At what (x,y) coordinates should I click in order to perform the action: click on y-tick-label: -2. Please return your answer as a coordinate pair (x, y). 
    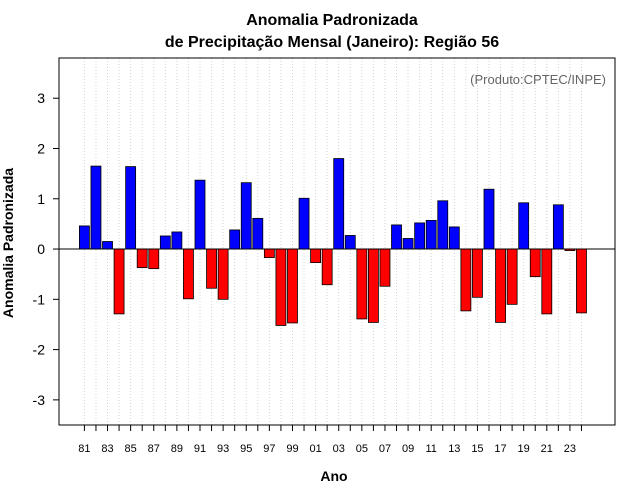
    Looking at the image, I should click on (39, 350).